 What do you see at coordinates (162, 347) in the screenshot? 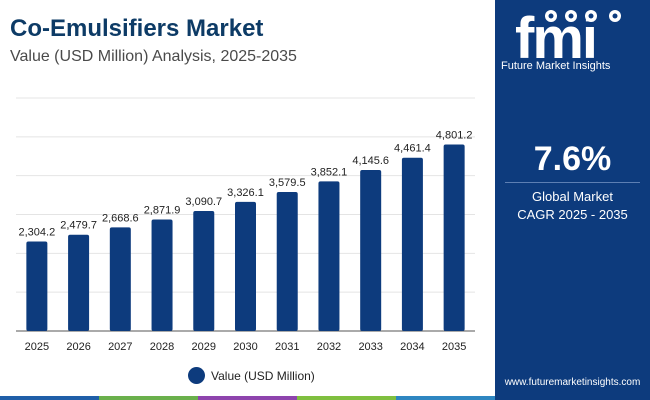
I see `x-tick-label-2028: 2028` at bounding box center [162, 347].